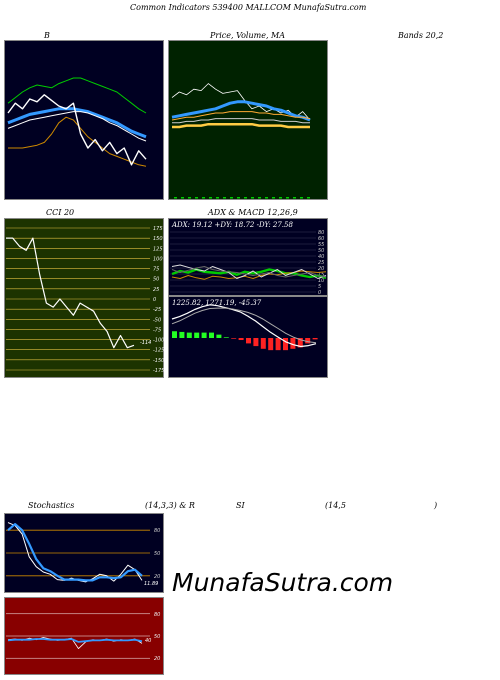  Describe the element at coordinates (321, 245) in the screenshot. I see `adx-tick-label: 55` at that location.